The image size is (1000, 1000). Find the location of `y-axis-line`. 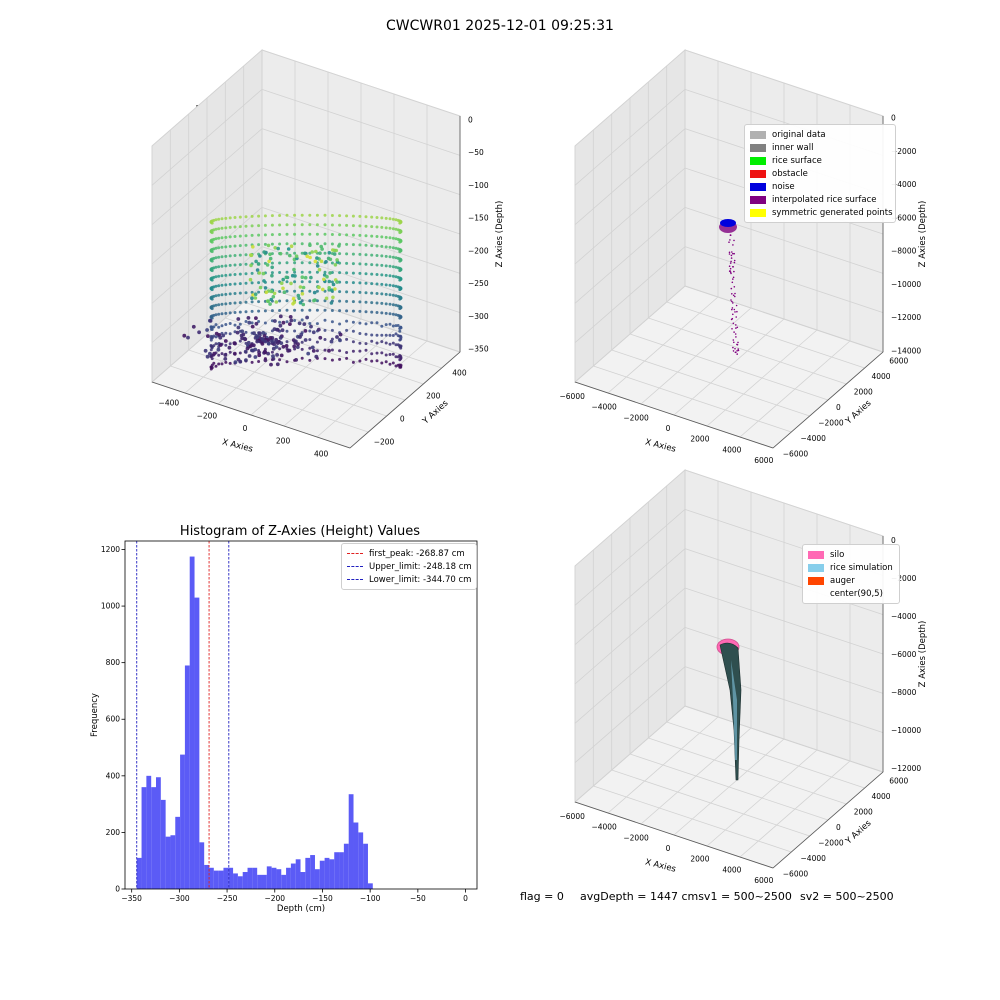

y-axis-line is located at coordinates (405, 400).